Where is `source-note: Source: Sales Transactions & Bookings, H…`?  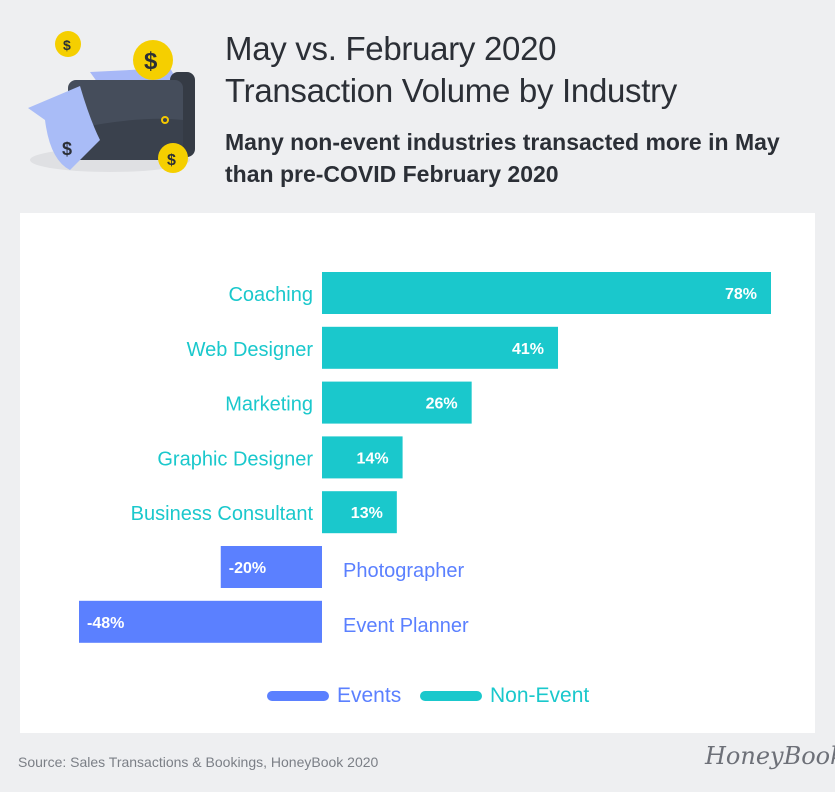
source-note: Source: Sales Transactions & Bookings, H… is located at coordinates (198, 762).